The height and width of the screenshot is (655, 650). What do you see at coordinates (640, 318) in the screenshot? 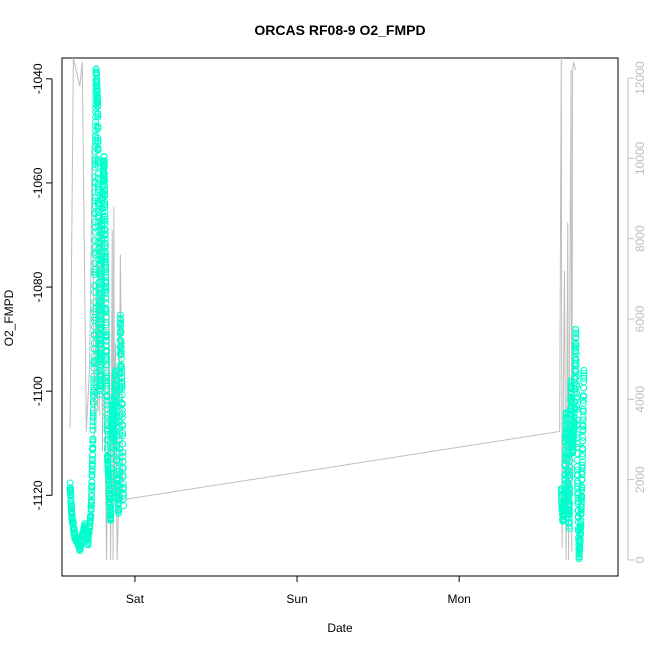
I see `y-tick-label-right: 6000` at bounding box center [640, 318].